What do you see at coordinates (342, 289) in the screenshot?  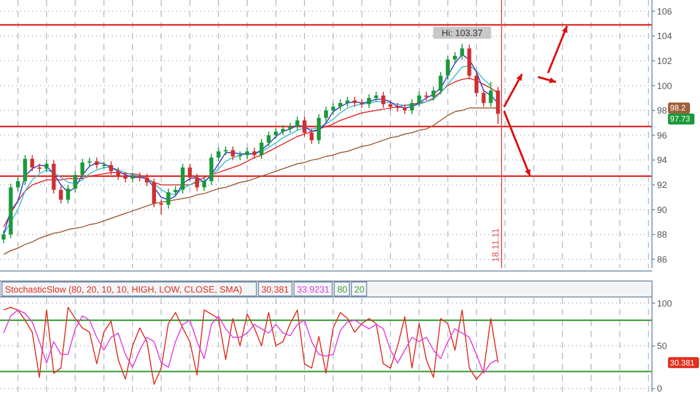 I see `ref-line-label: 80` at bounding box center [342, 289].